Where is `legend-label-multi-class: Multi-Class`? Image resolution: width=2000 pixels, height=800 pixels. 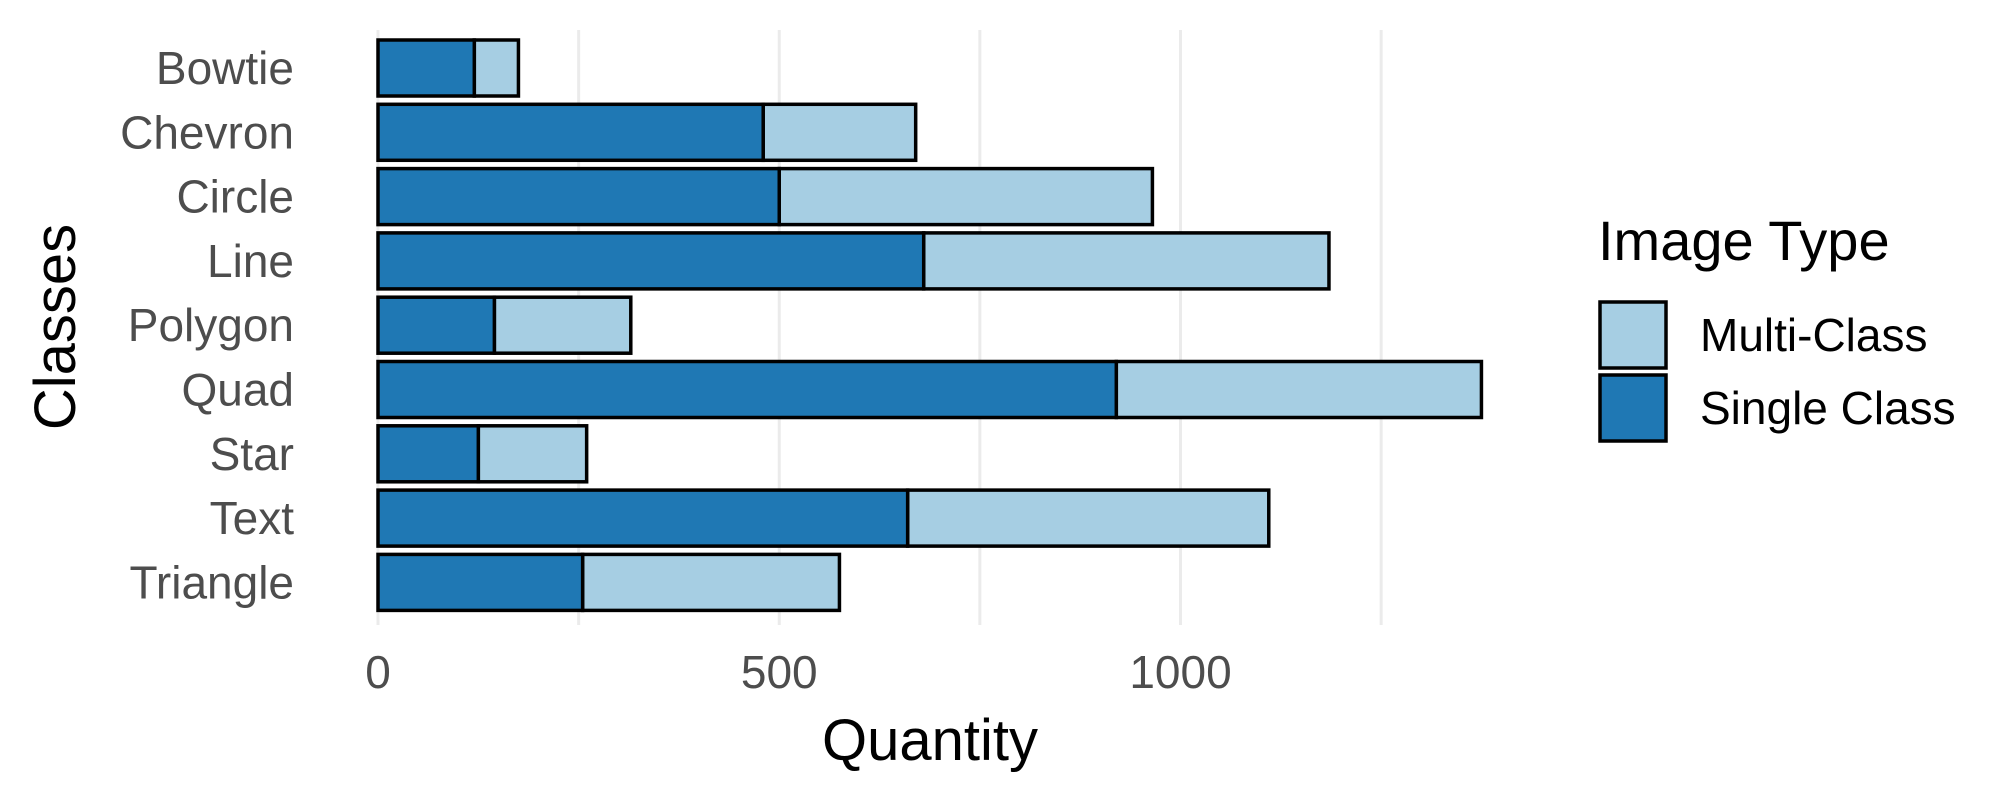
legend-label-multi-class: Multi-Class is located at coordinates (1813, 335).